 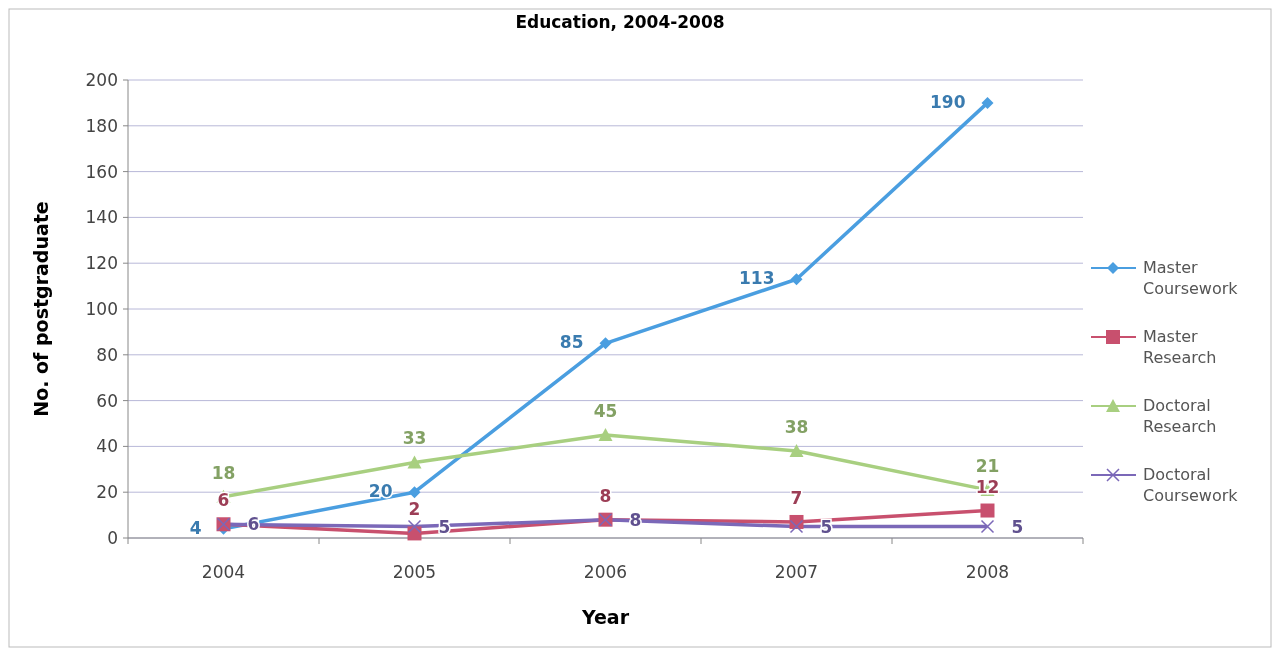 I want to click on legend-label: Master Research, so click(x=1180, y=347).